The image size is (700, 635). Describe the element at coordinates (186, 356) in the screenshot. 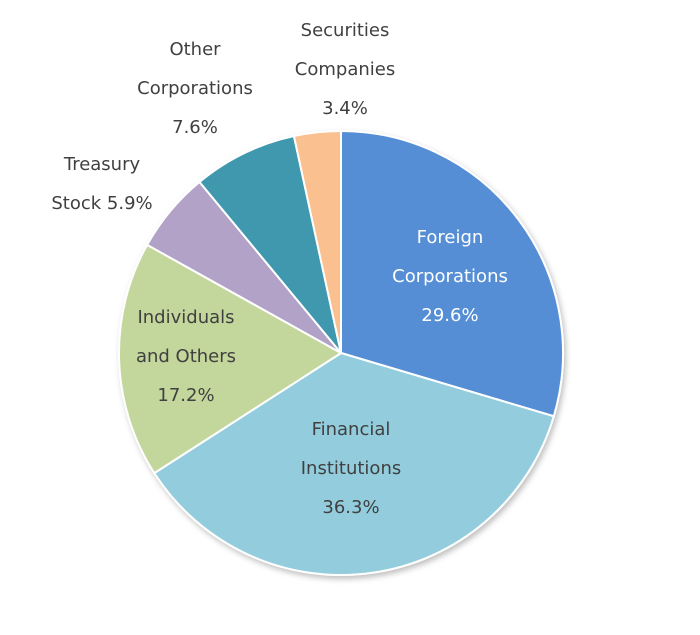

I see `slice-label-individuals-and-others: Individuals and Others 17.2%` at that location.